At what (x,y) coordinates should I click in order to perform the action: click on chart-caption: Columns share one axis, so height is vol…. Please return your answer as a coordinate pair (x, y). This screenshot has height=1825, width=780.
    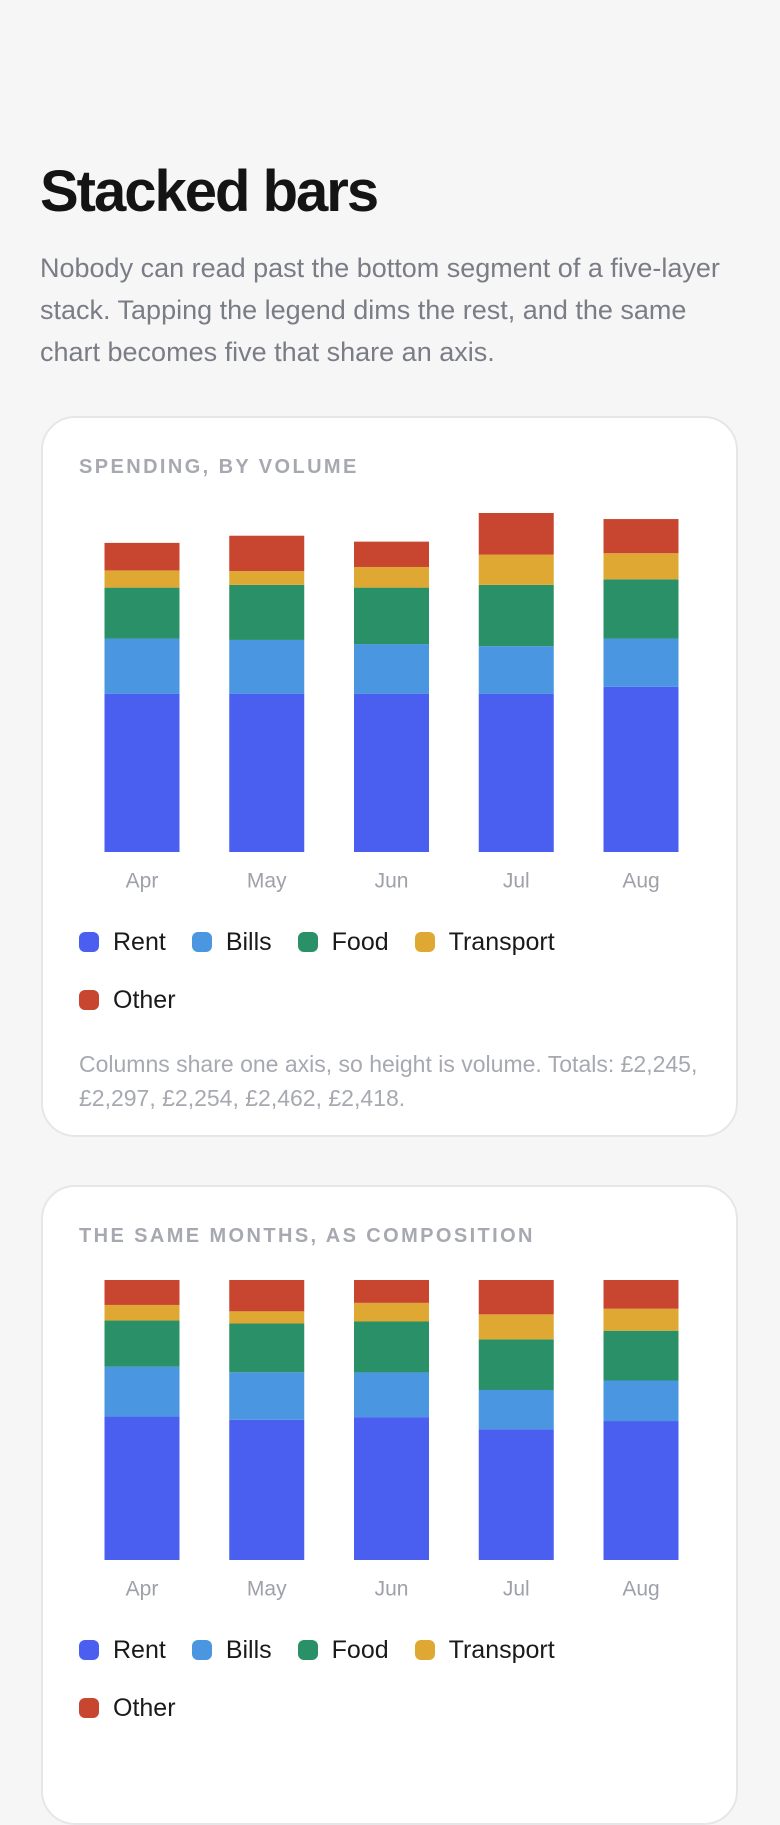
    Looking at the image, I should click on (388, 1081).